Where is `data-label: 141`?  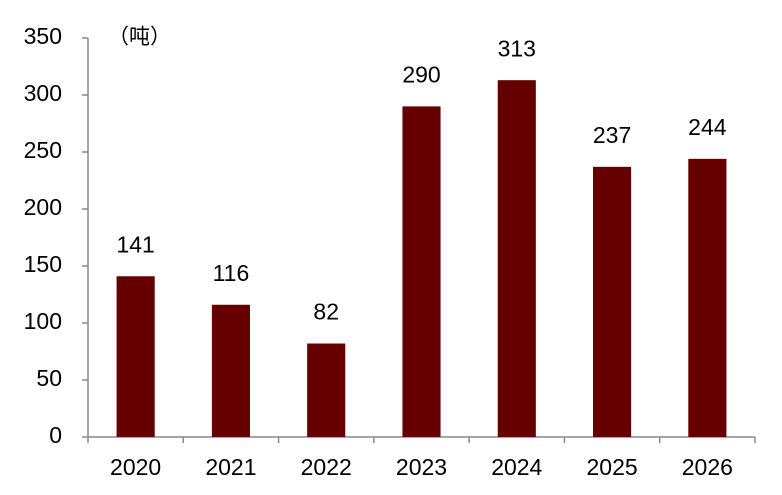
data-label: 141 is located at coordinates (135, 244).